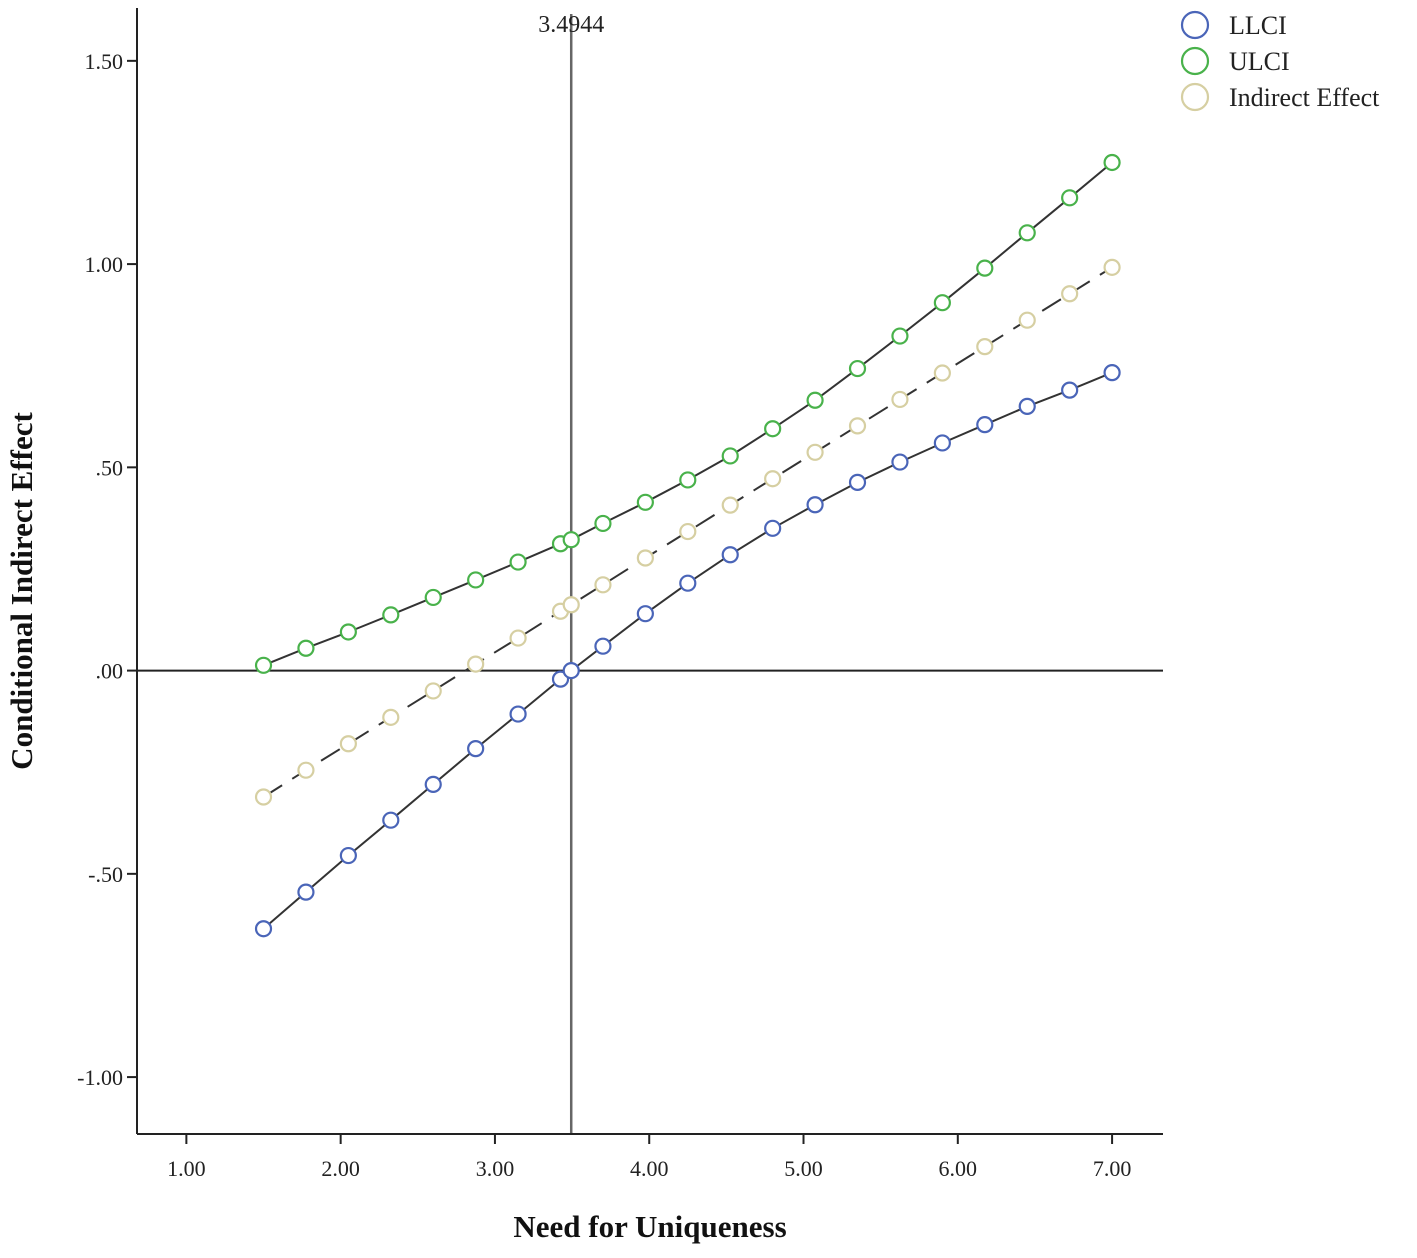 This screenshot has height=1258, width=1417. I want to click on x-tick-label: 1.00, so click(186, 1168).